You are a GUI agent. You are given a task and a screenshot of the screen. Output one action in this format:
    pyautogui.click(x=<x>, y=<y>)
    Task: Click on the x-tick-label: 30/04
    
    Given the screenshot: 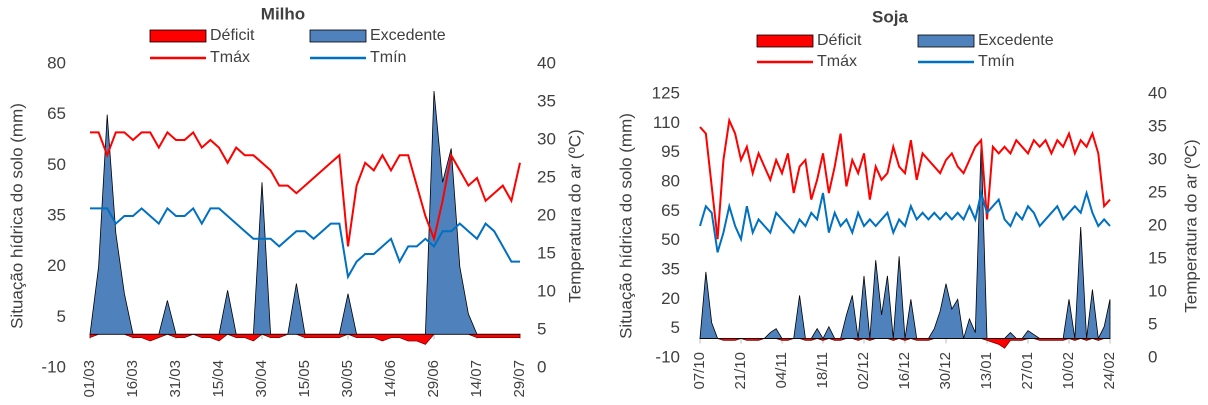 What is the action you would take?
    pyautogui.click(x=261, y=379)
    